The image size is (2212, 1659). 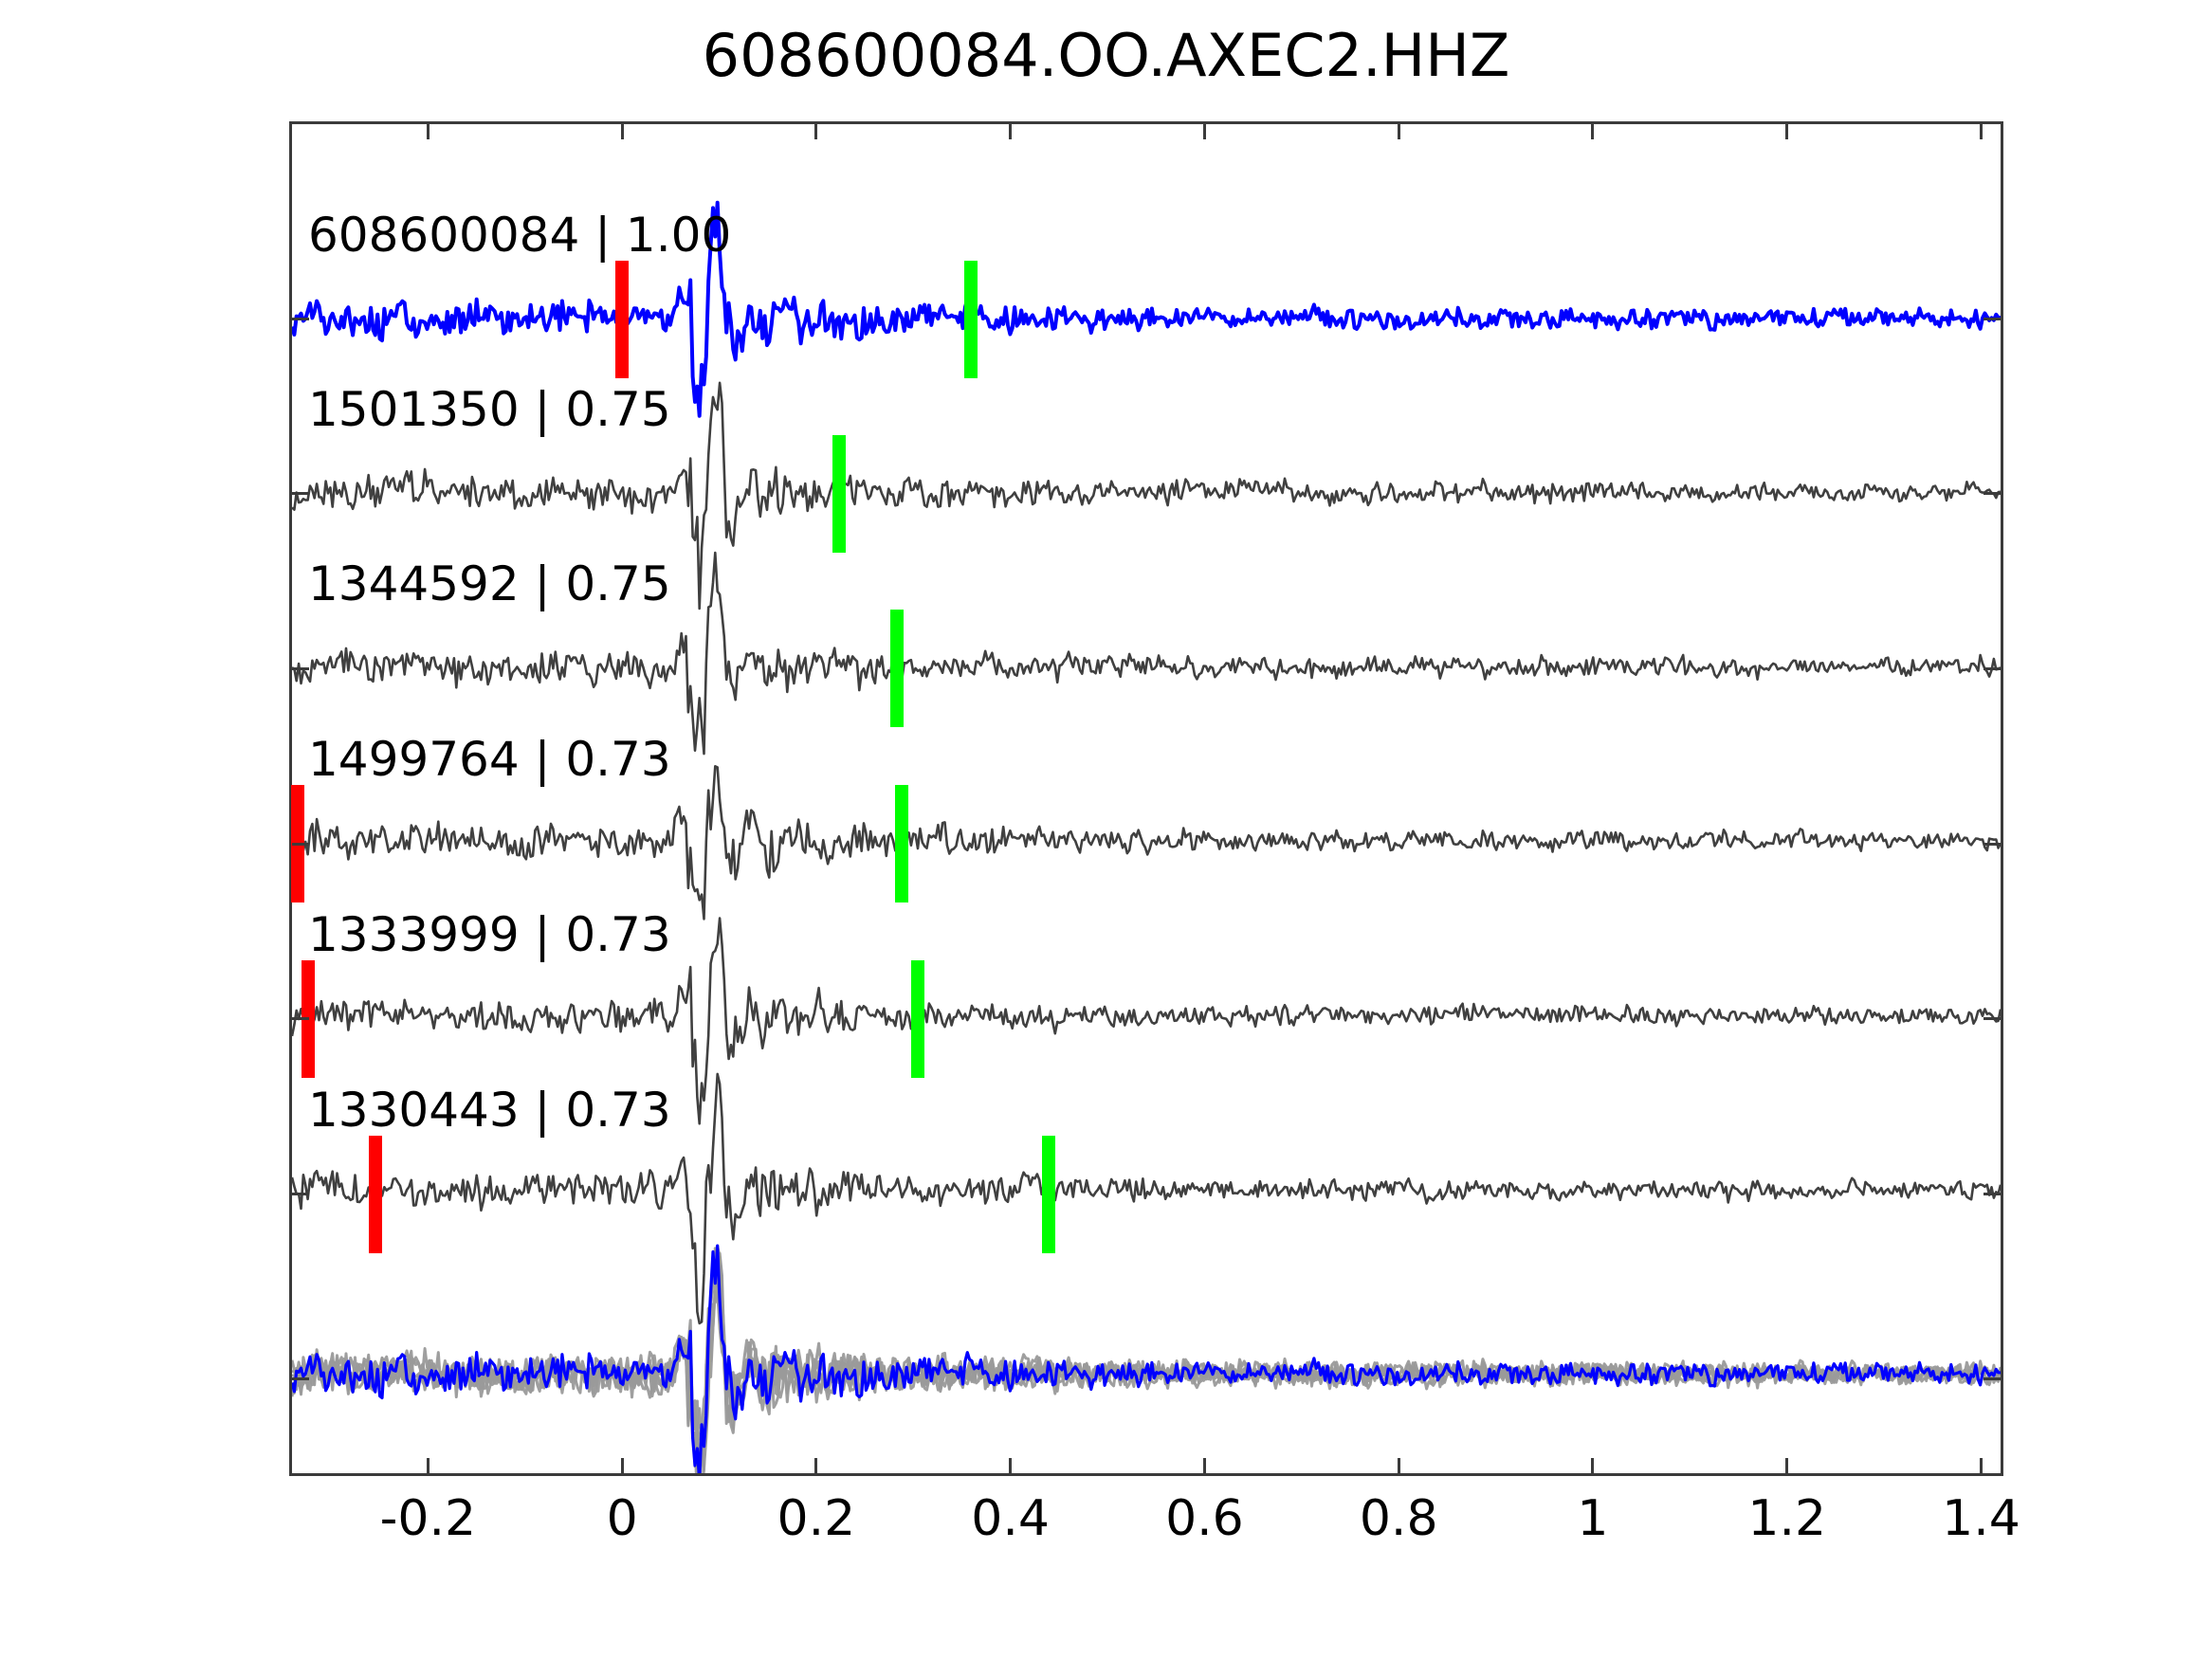 What do you see at coordinates (1204, 1518) in the screenshot?
I see `x-tick-label: 0.6` at bounding box center [1204, 1518].